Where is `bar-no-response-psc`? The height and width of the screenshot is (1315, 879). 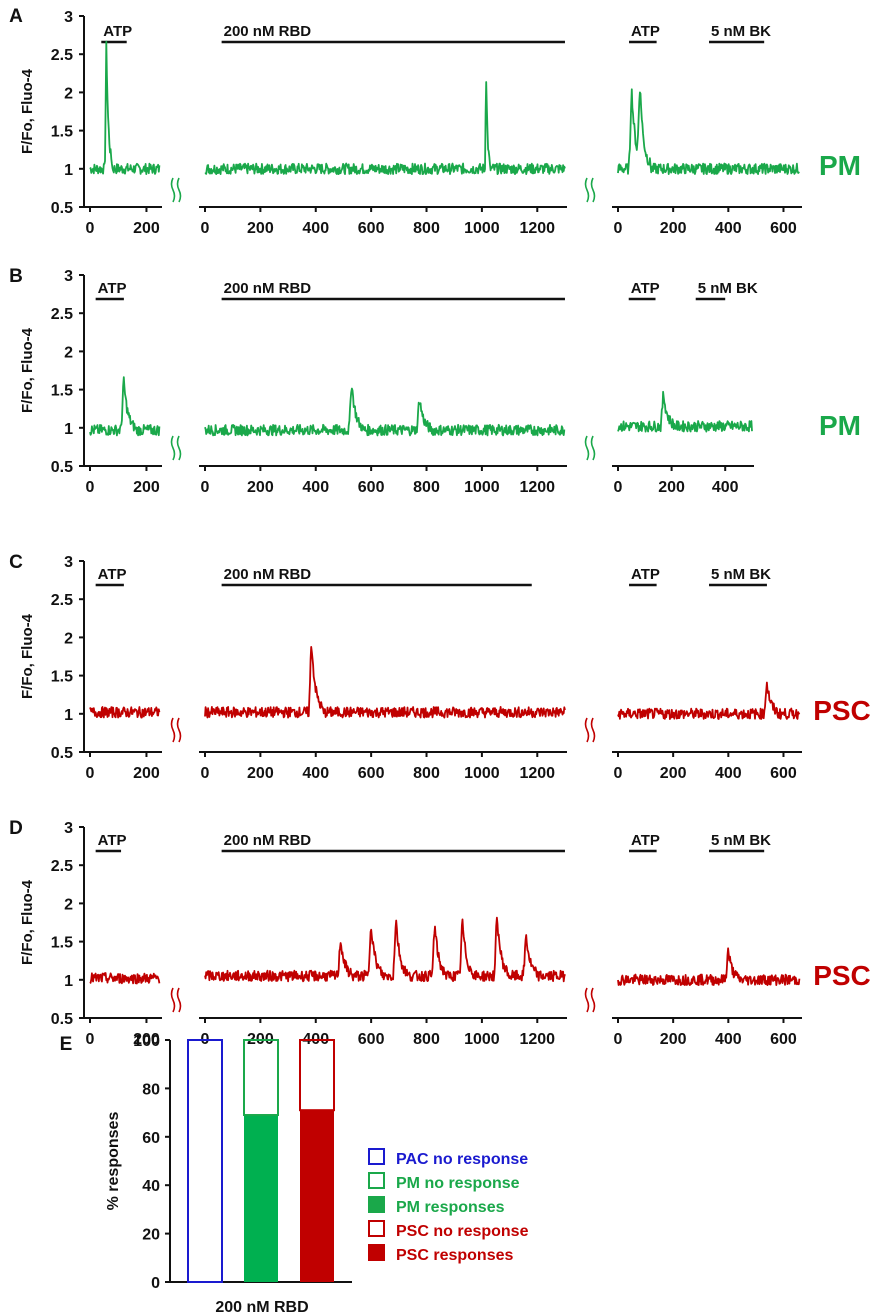
bar-no-response-psc is located at coordinates (317, 1075).